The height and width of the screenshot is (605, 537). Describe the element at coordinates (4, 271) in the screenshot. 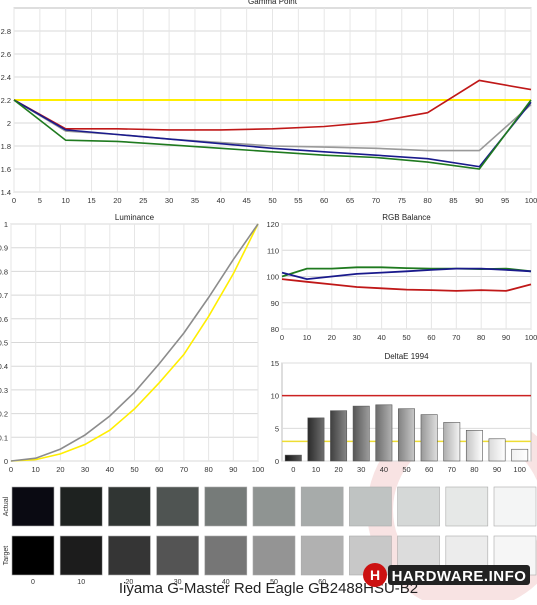

I see `y-tick-label: 0.8` at that location.